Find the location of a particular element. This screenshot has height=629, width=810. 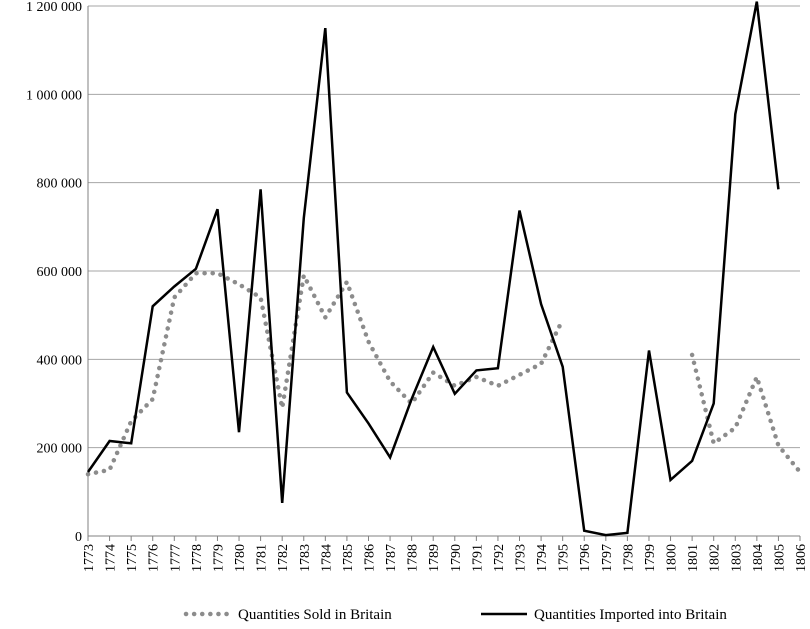

y-tick-label: 400 000 is located at coordinates (60, 360).